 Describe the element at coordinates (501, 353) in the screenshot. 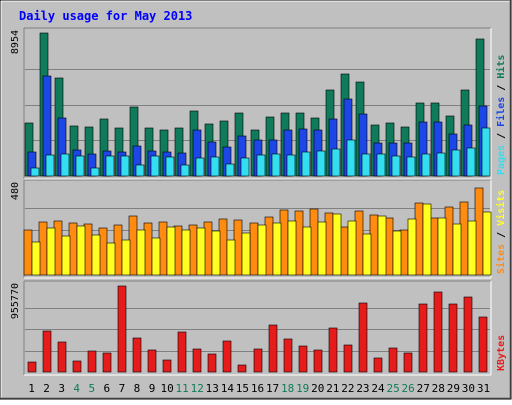

I see `legend: KBytes` at that location.